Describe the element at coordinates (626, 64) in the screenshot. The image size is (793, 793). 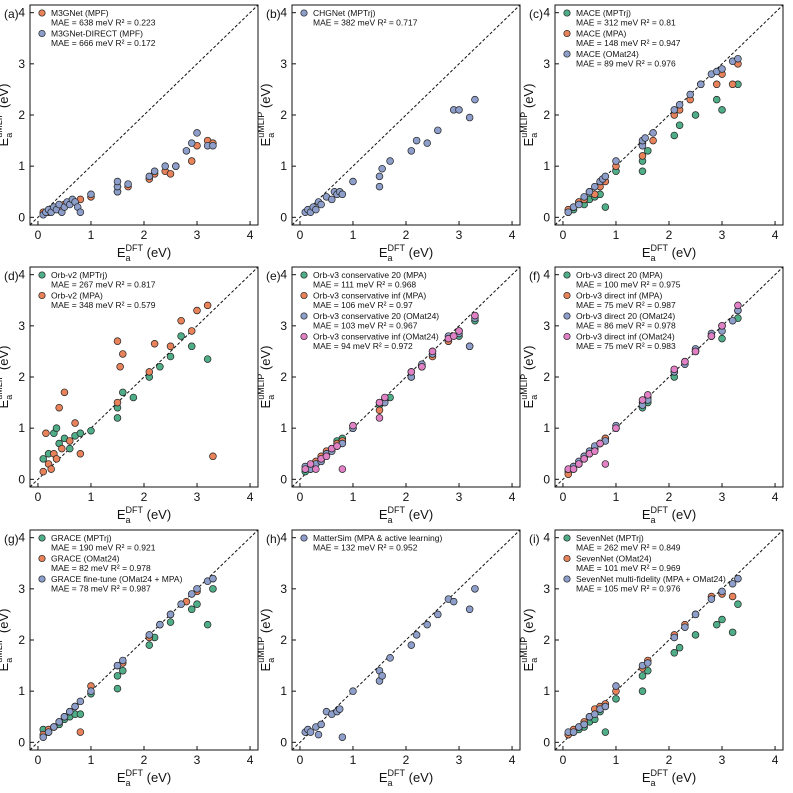
I see `legend-stats: MAE = 89 meV R² = 0.976` at that location.